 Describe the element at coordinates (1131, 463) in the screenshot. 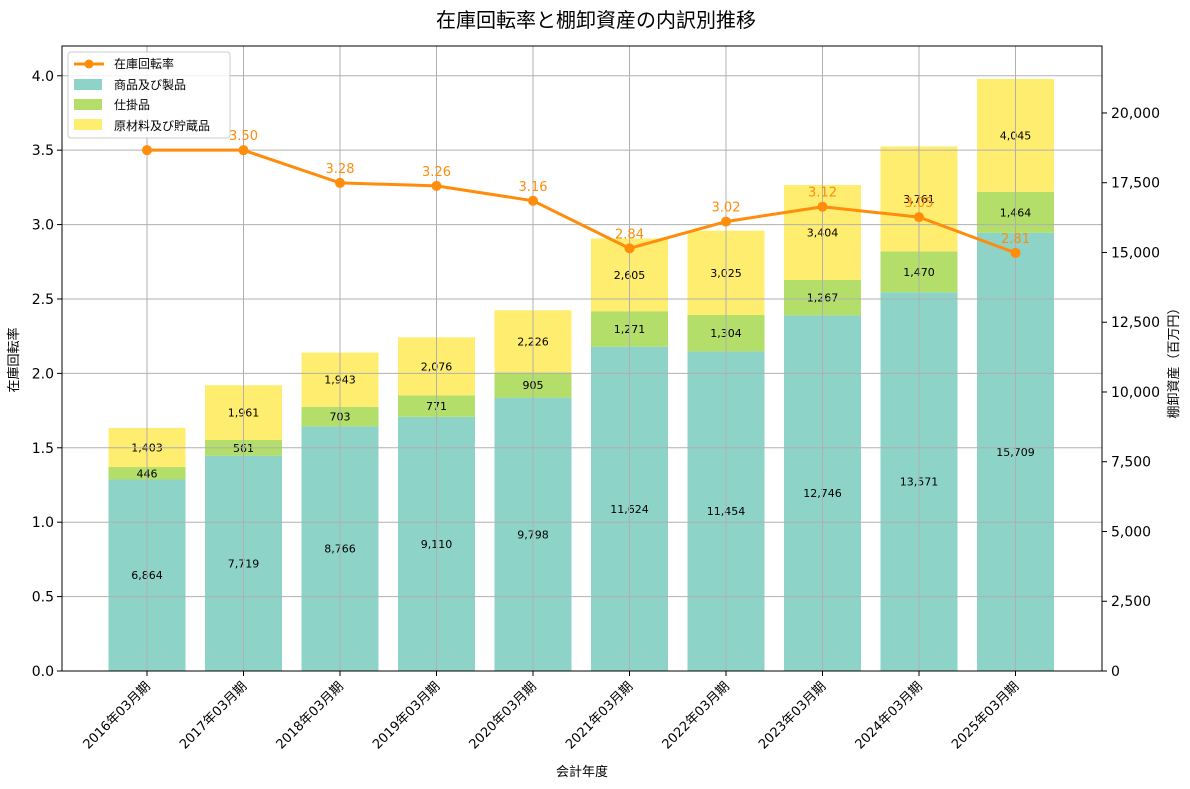

I see `y-tick-label-right: 7,500` at that location.